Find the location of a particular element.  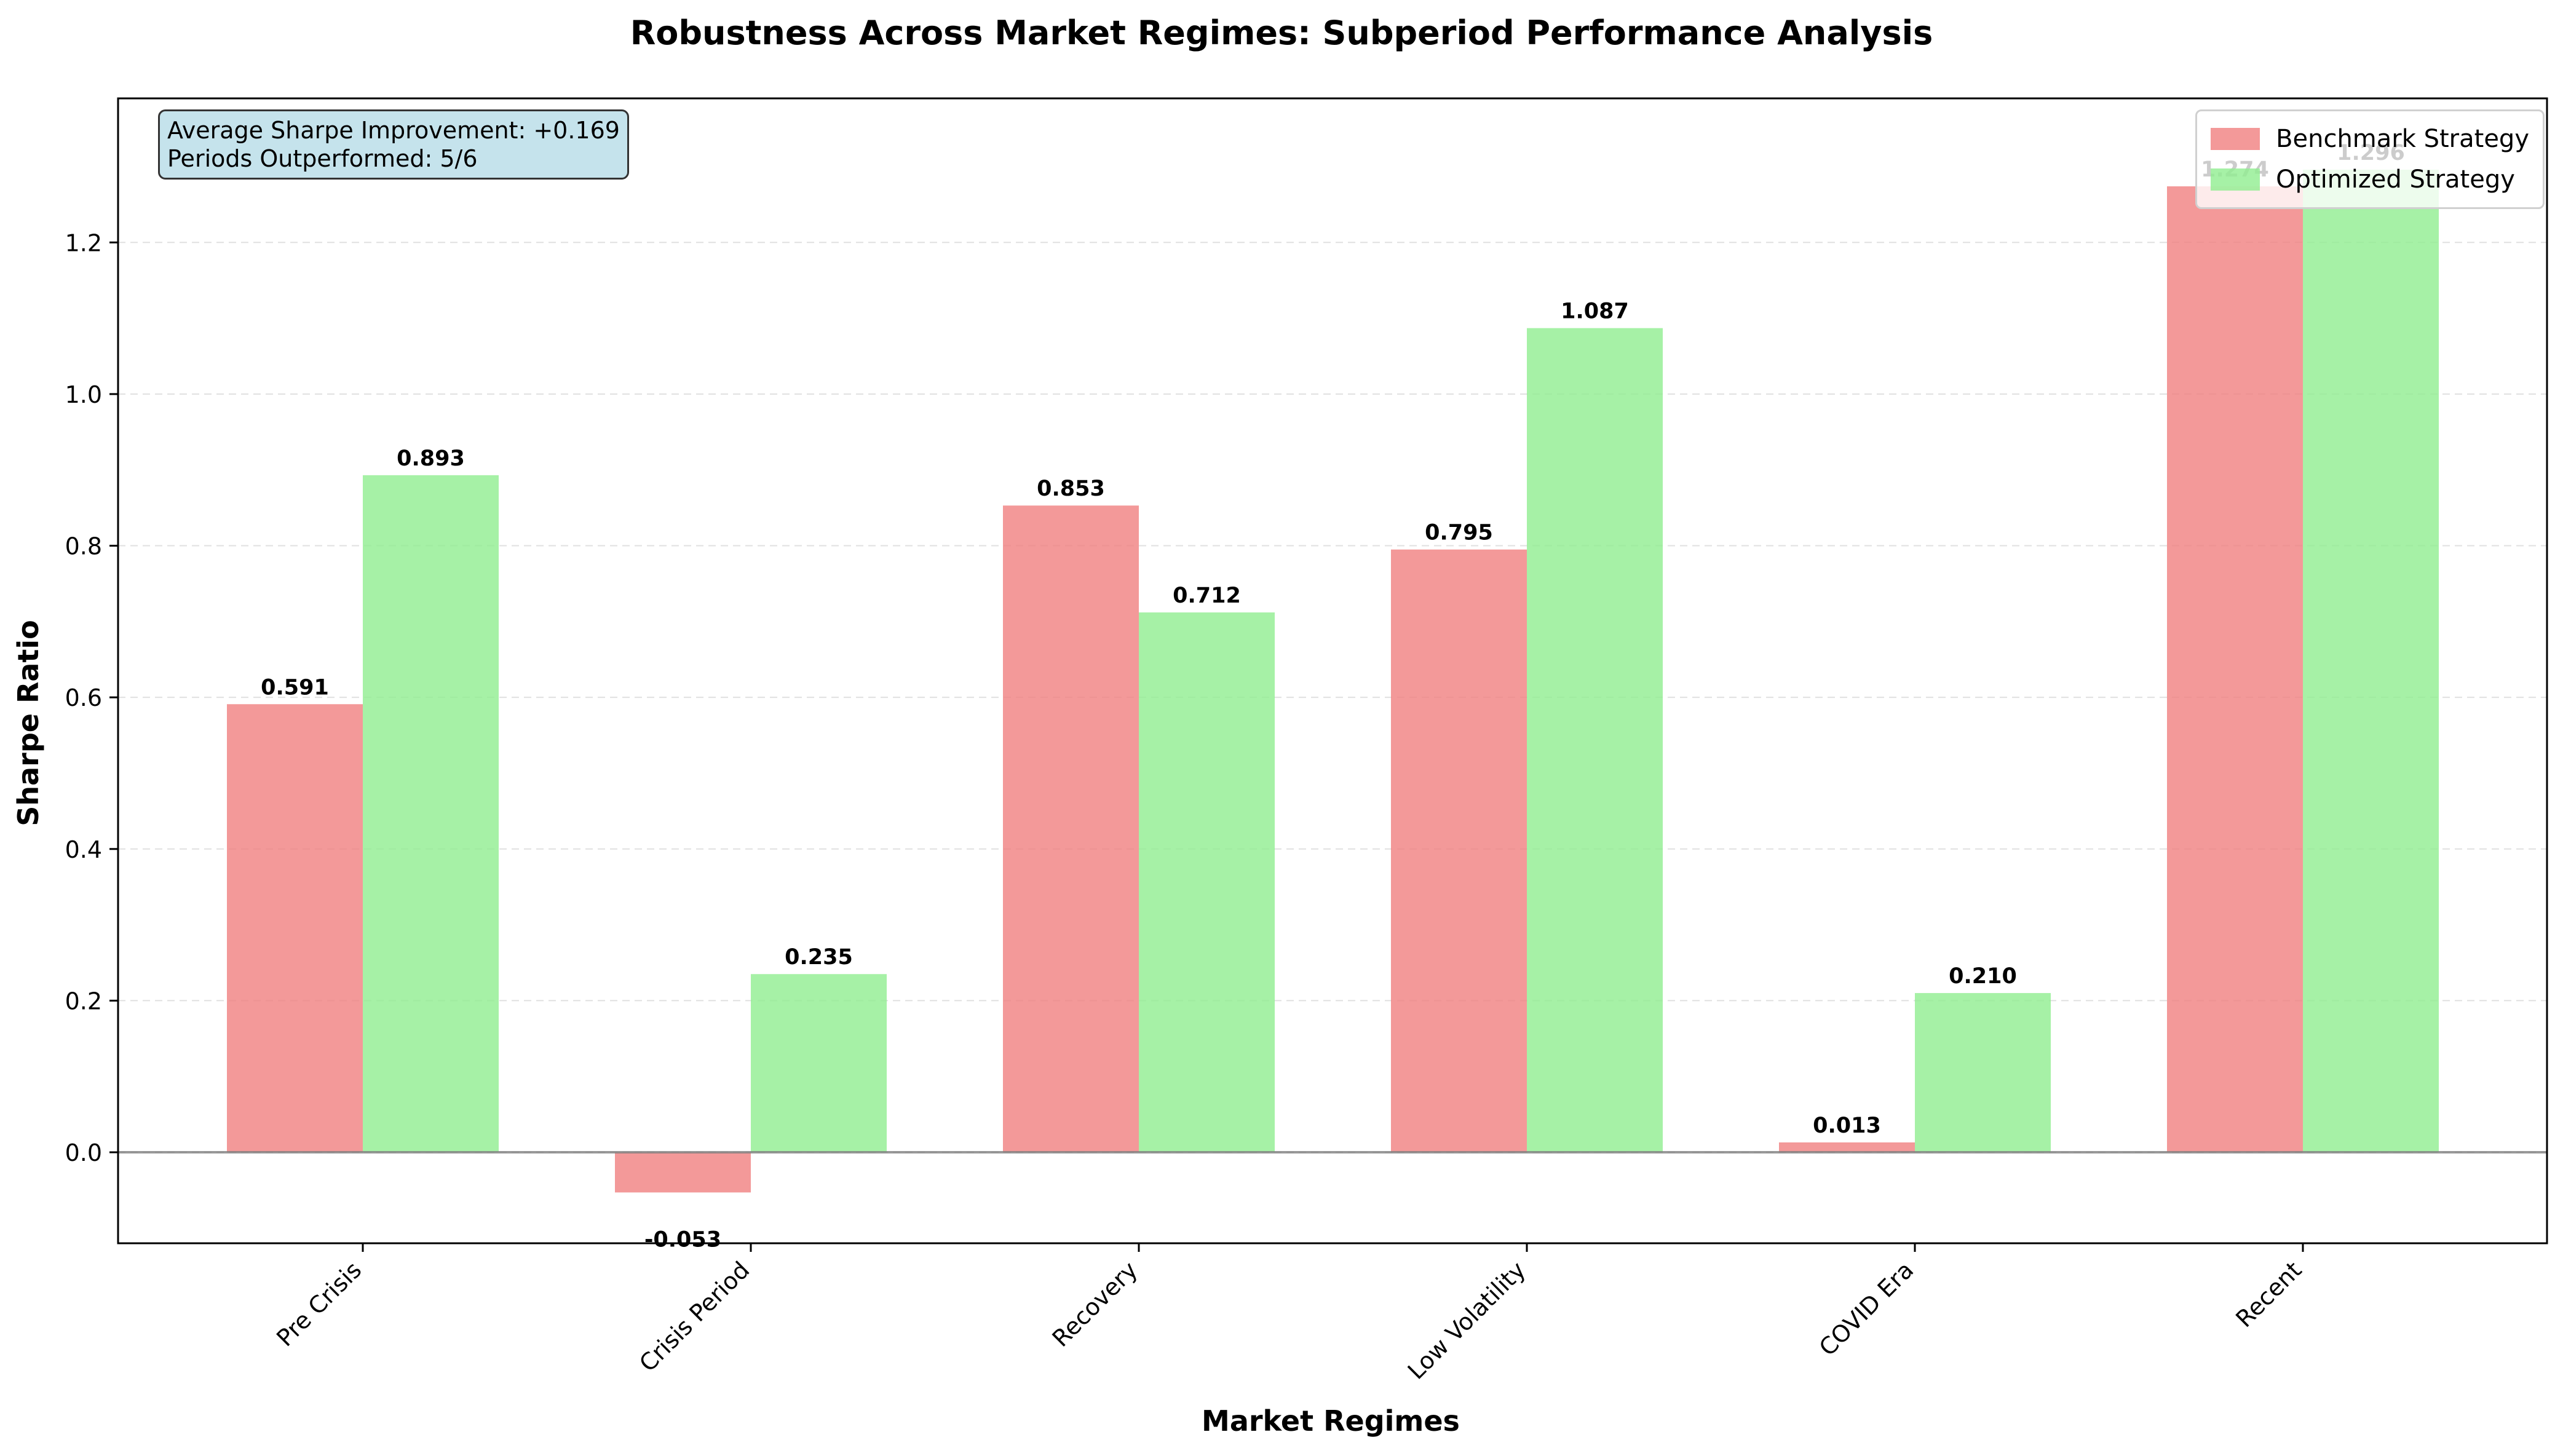

legend-item-benchmark: Benchmark Strategy is located at coordinates (2370, 139).